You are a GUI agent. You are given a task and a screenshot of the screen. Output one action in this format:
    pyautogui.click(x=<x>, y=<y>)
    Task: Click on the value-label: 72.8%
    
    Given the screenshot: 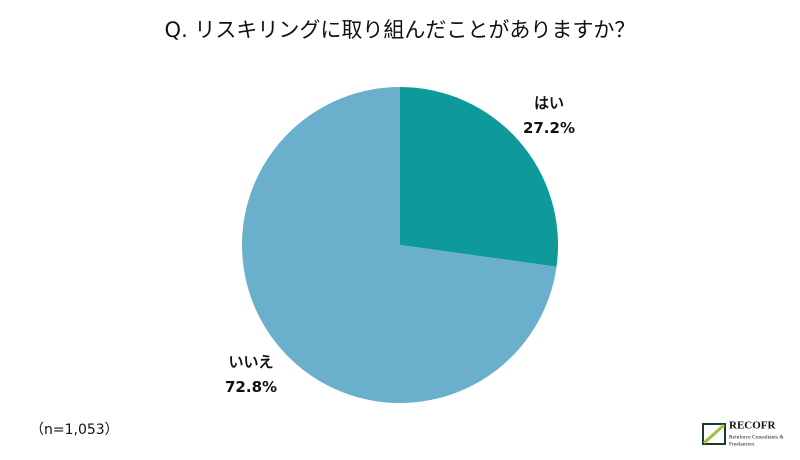 What is the action you would take?
    pyautogui.click(x=251, y=387)
    